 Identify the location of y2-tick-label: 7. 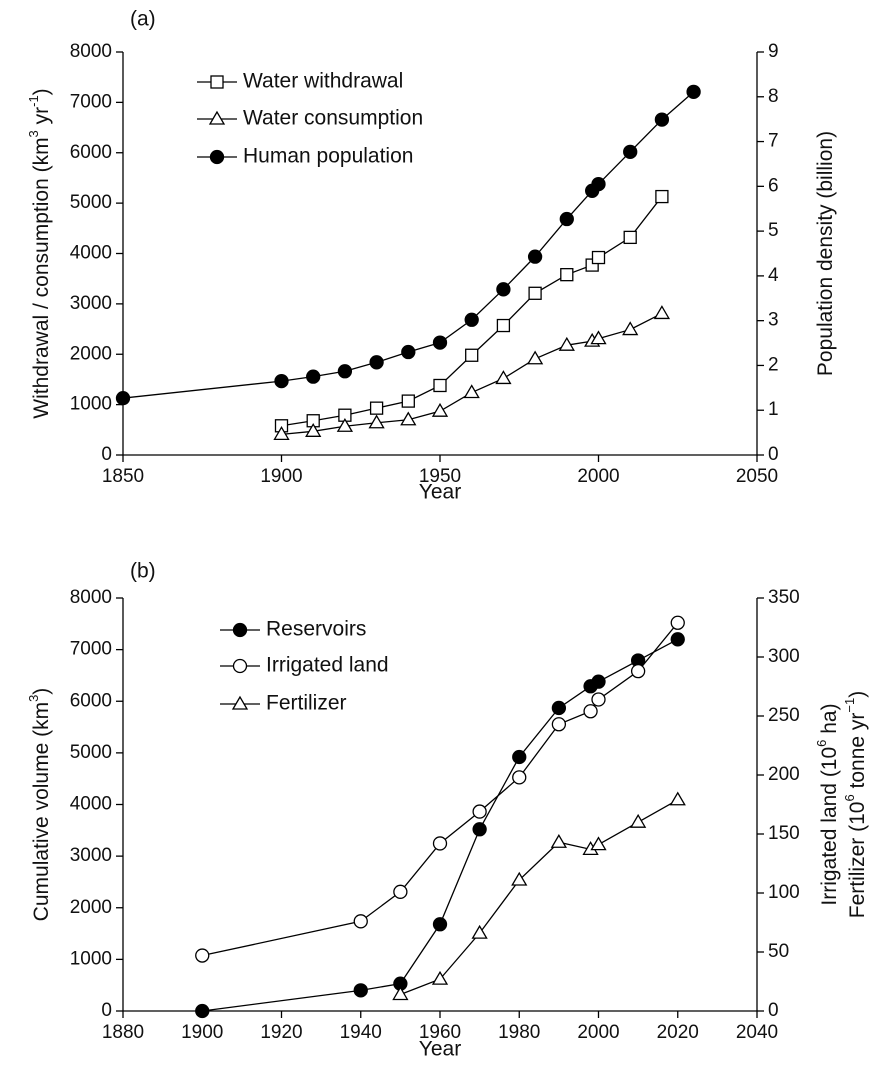
(773, 141).